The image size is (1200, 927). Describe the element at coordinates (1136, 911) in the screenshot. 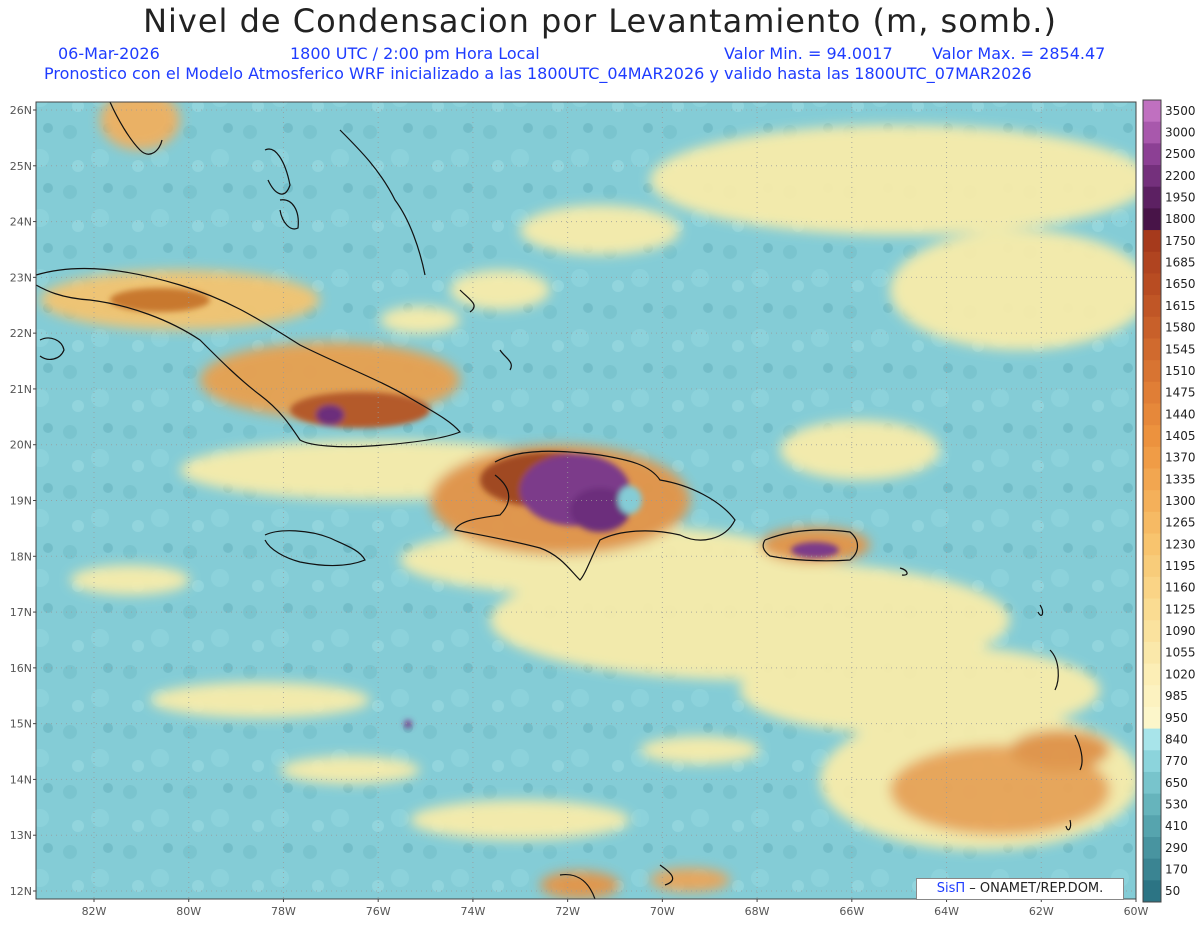

I see `lon-tick-label: 60W` at that location.